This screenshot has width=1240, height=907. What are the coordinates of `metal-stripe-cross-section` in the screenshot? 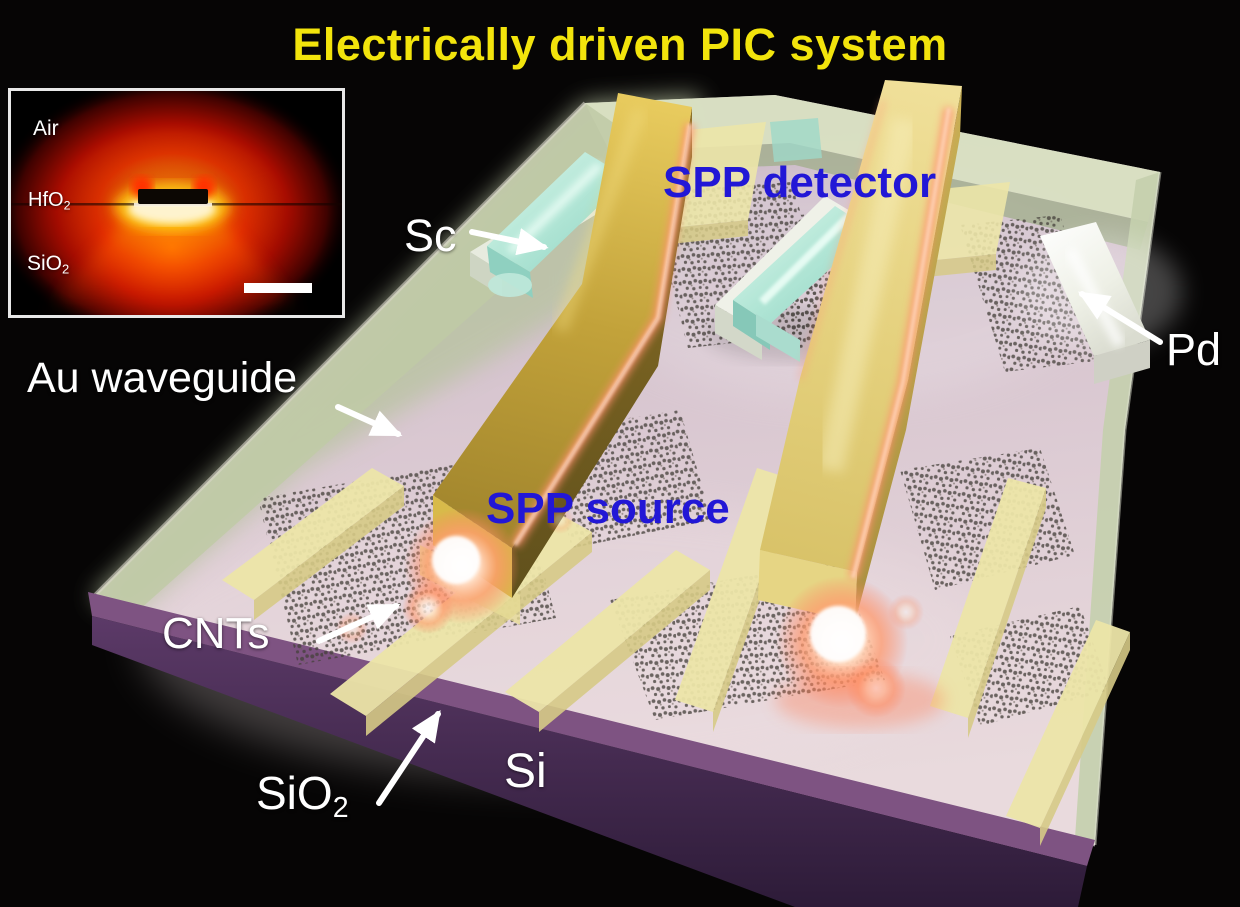 It's located at (173, 196).